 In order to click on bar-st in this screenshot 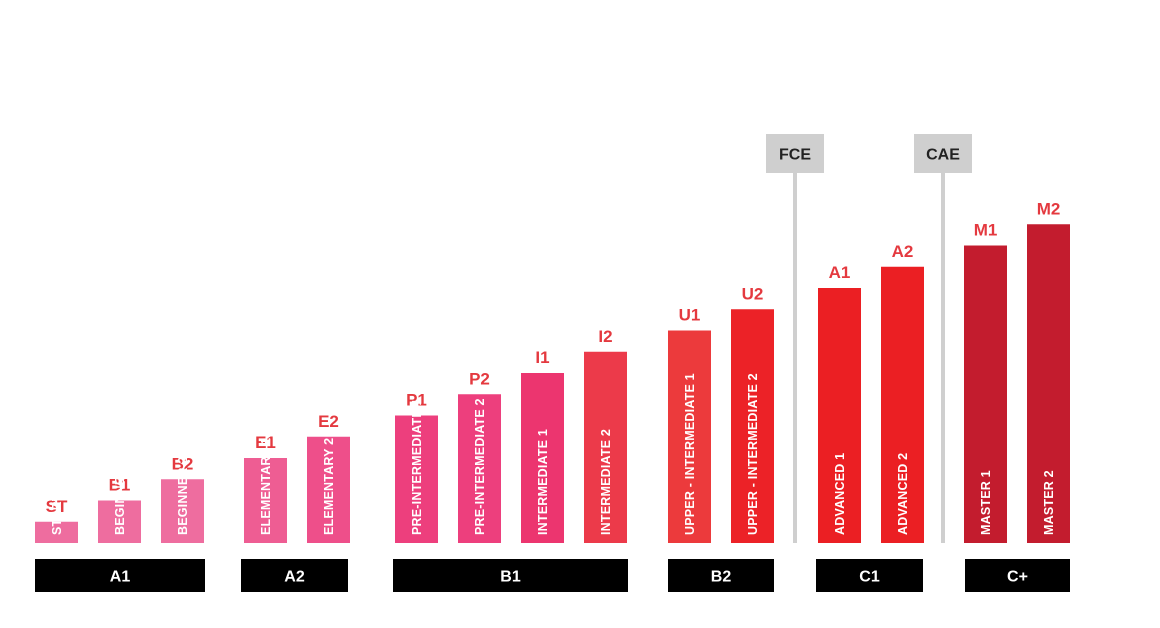, I will do `click(56, 532)`.